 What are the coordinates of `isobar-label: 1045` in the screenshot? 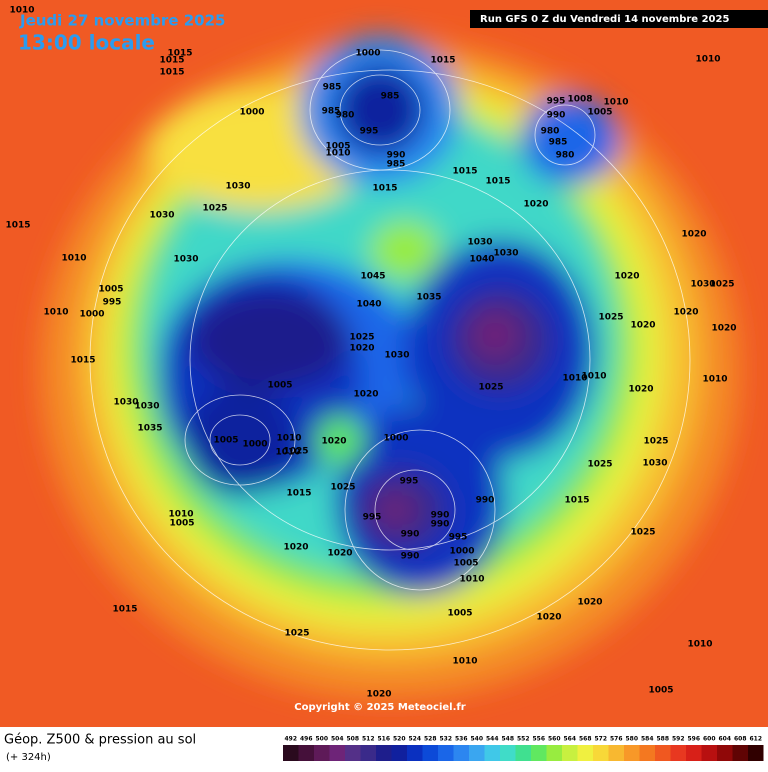 It's located at (372, 277).